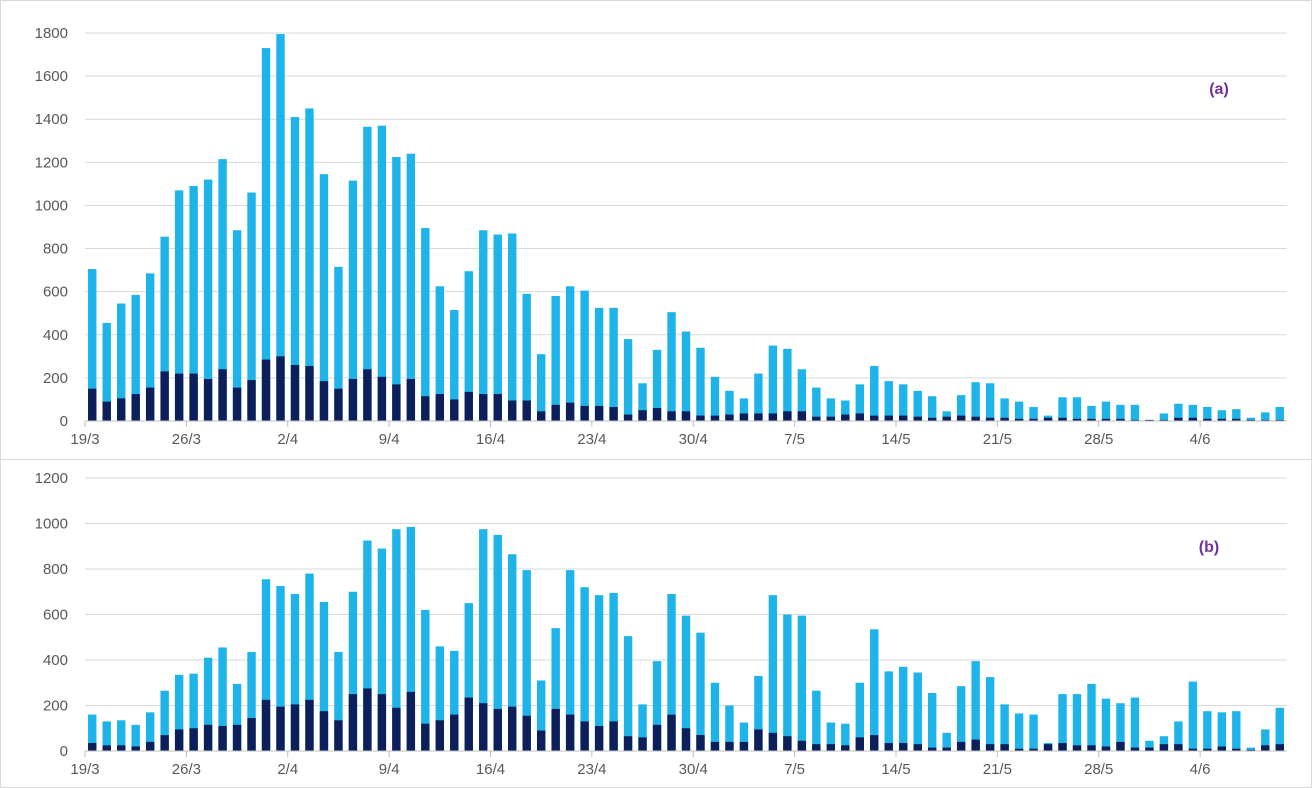 The image size is (1312, 788). Describe the element at coordinates (51, 119) in the screenshot. I see `y-tick-label: 1400` at that location.